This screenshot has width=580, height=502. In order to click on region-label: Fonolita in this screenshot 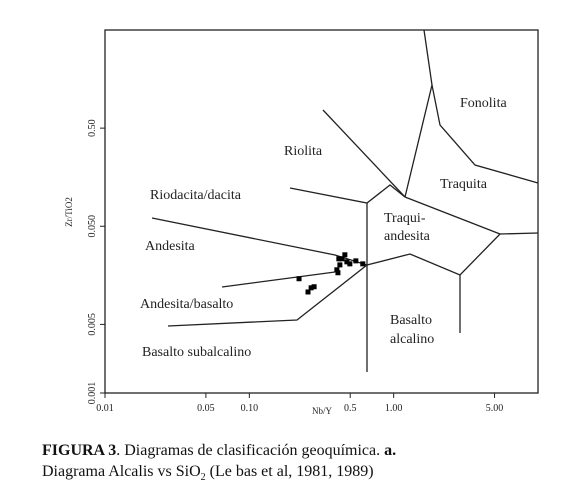, I will do `click(483, 103)`.